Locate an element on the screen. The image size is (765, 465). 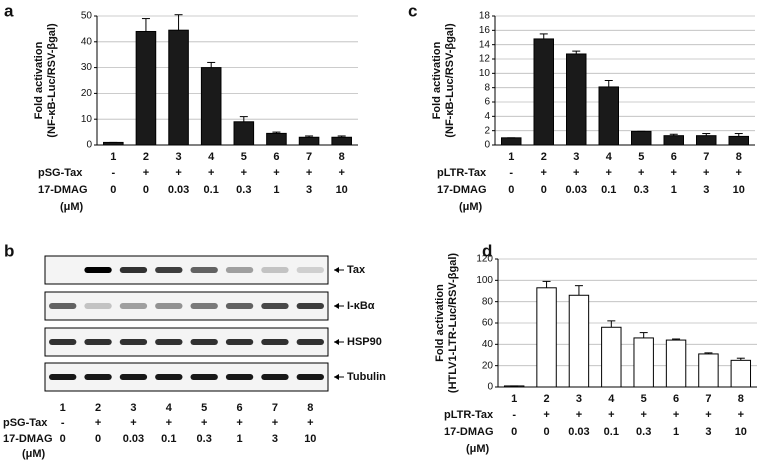
y-tick-label: 0 is located at coordinates (490, 387).